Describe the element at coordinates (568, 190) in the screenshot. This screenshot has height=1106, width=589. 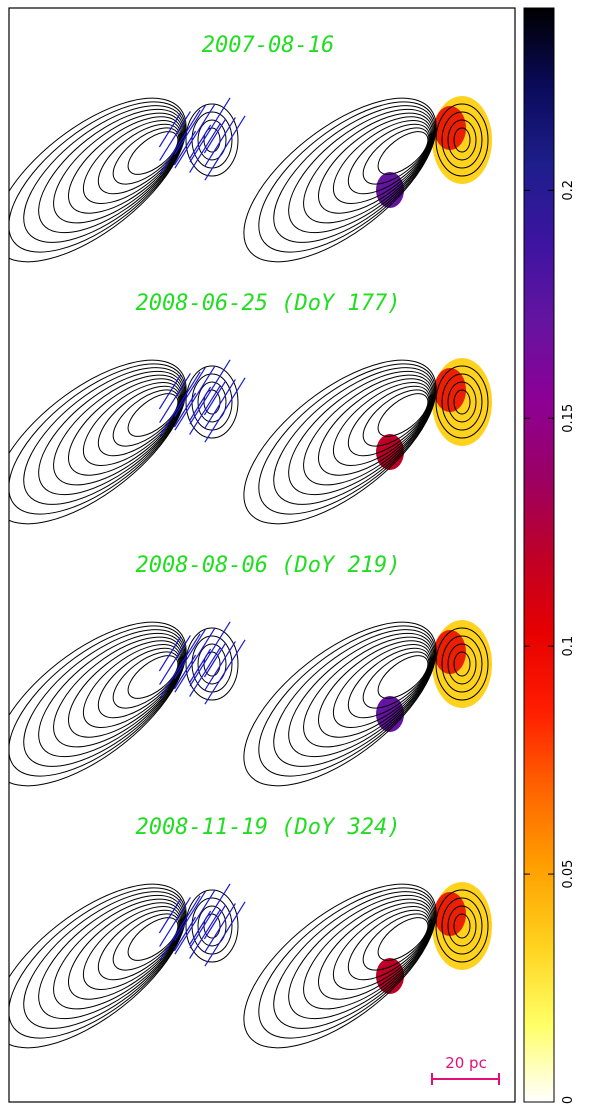
I see `colorbar-tick-label-4: 0.2` at that location.